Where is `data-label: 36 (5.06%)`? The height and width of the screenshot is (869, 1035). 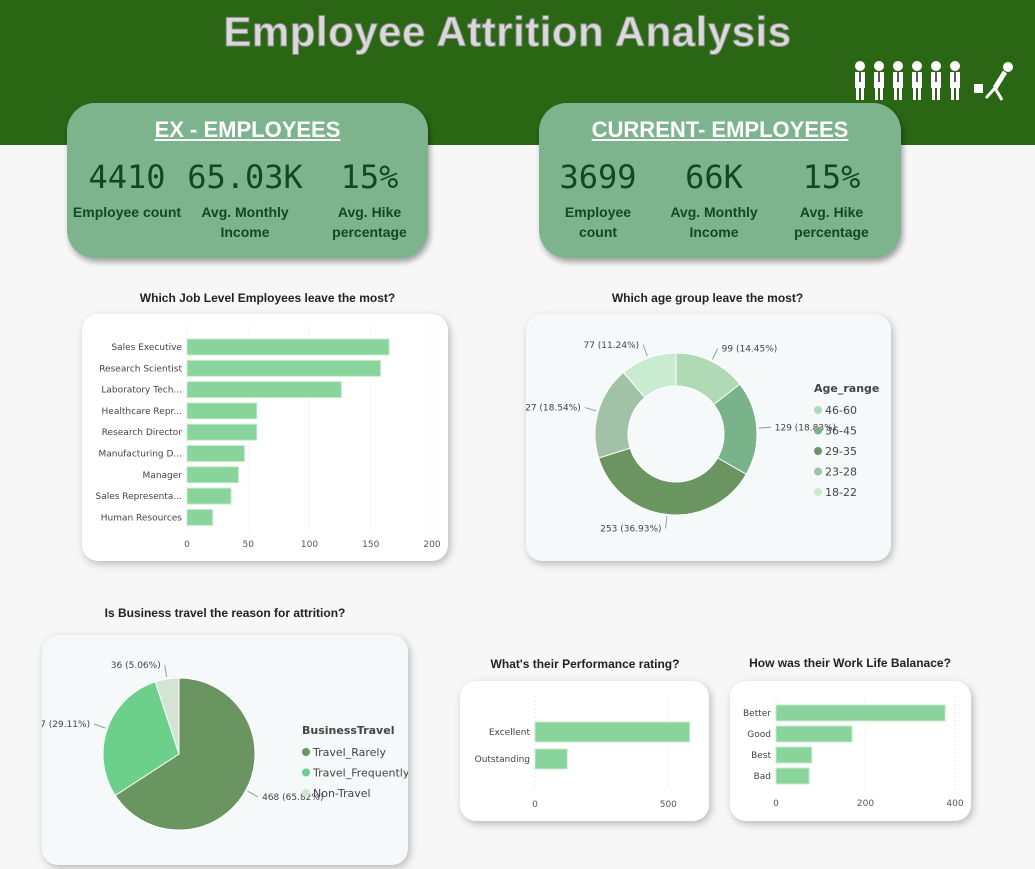 data-label: 36 (5.06%) is located at coordinates (136, 666).